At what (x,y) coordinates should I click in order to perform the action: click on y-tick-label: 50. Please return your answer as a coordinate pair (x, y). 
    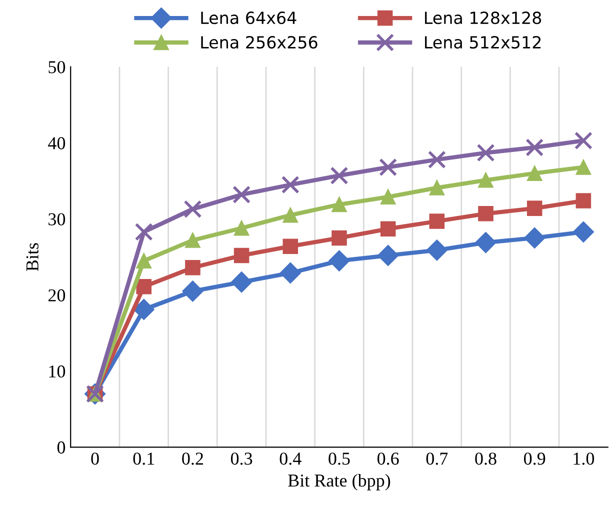
    Looking at the image, I should click on (57, 67).